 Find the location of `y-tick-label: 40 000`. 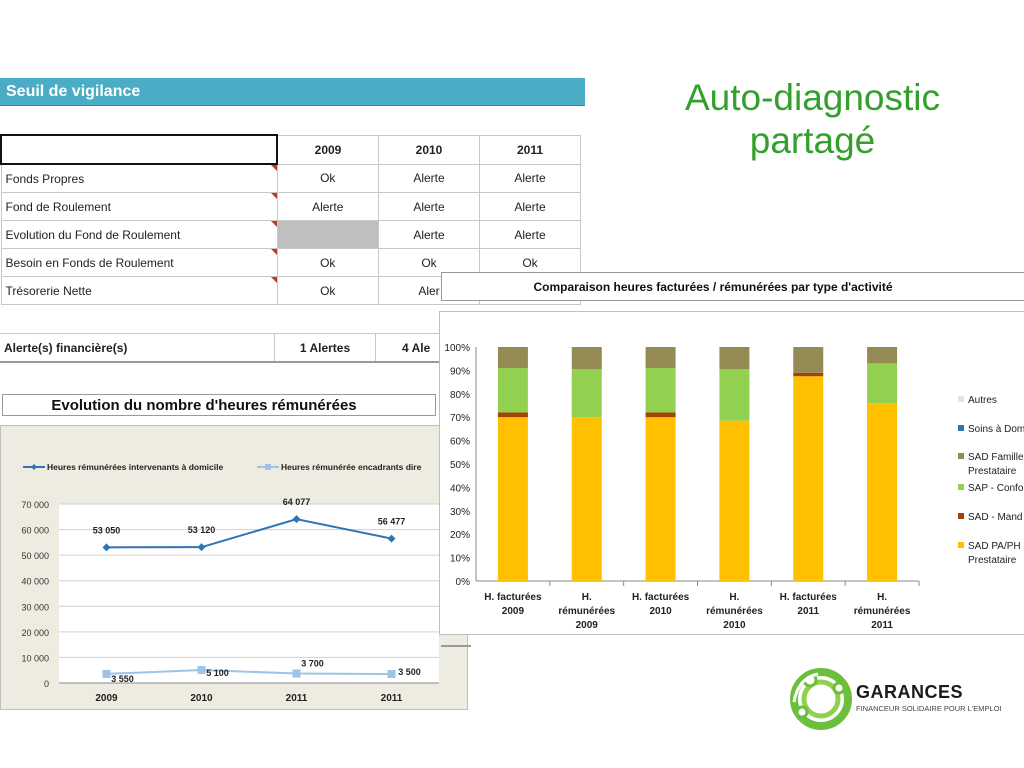

y-tick-label: 40 000 is located at coordinates (35, 582).